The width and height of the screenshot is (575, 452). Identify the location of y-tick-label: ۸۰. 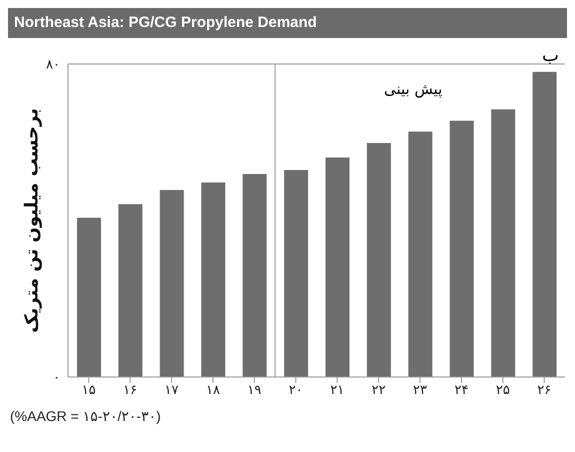
(53, 64).